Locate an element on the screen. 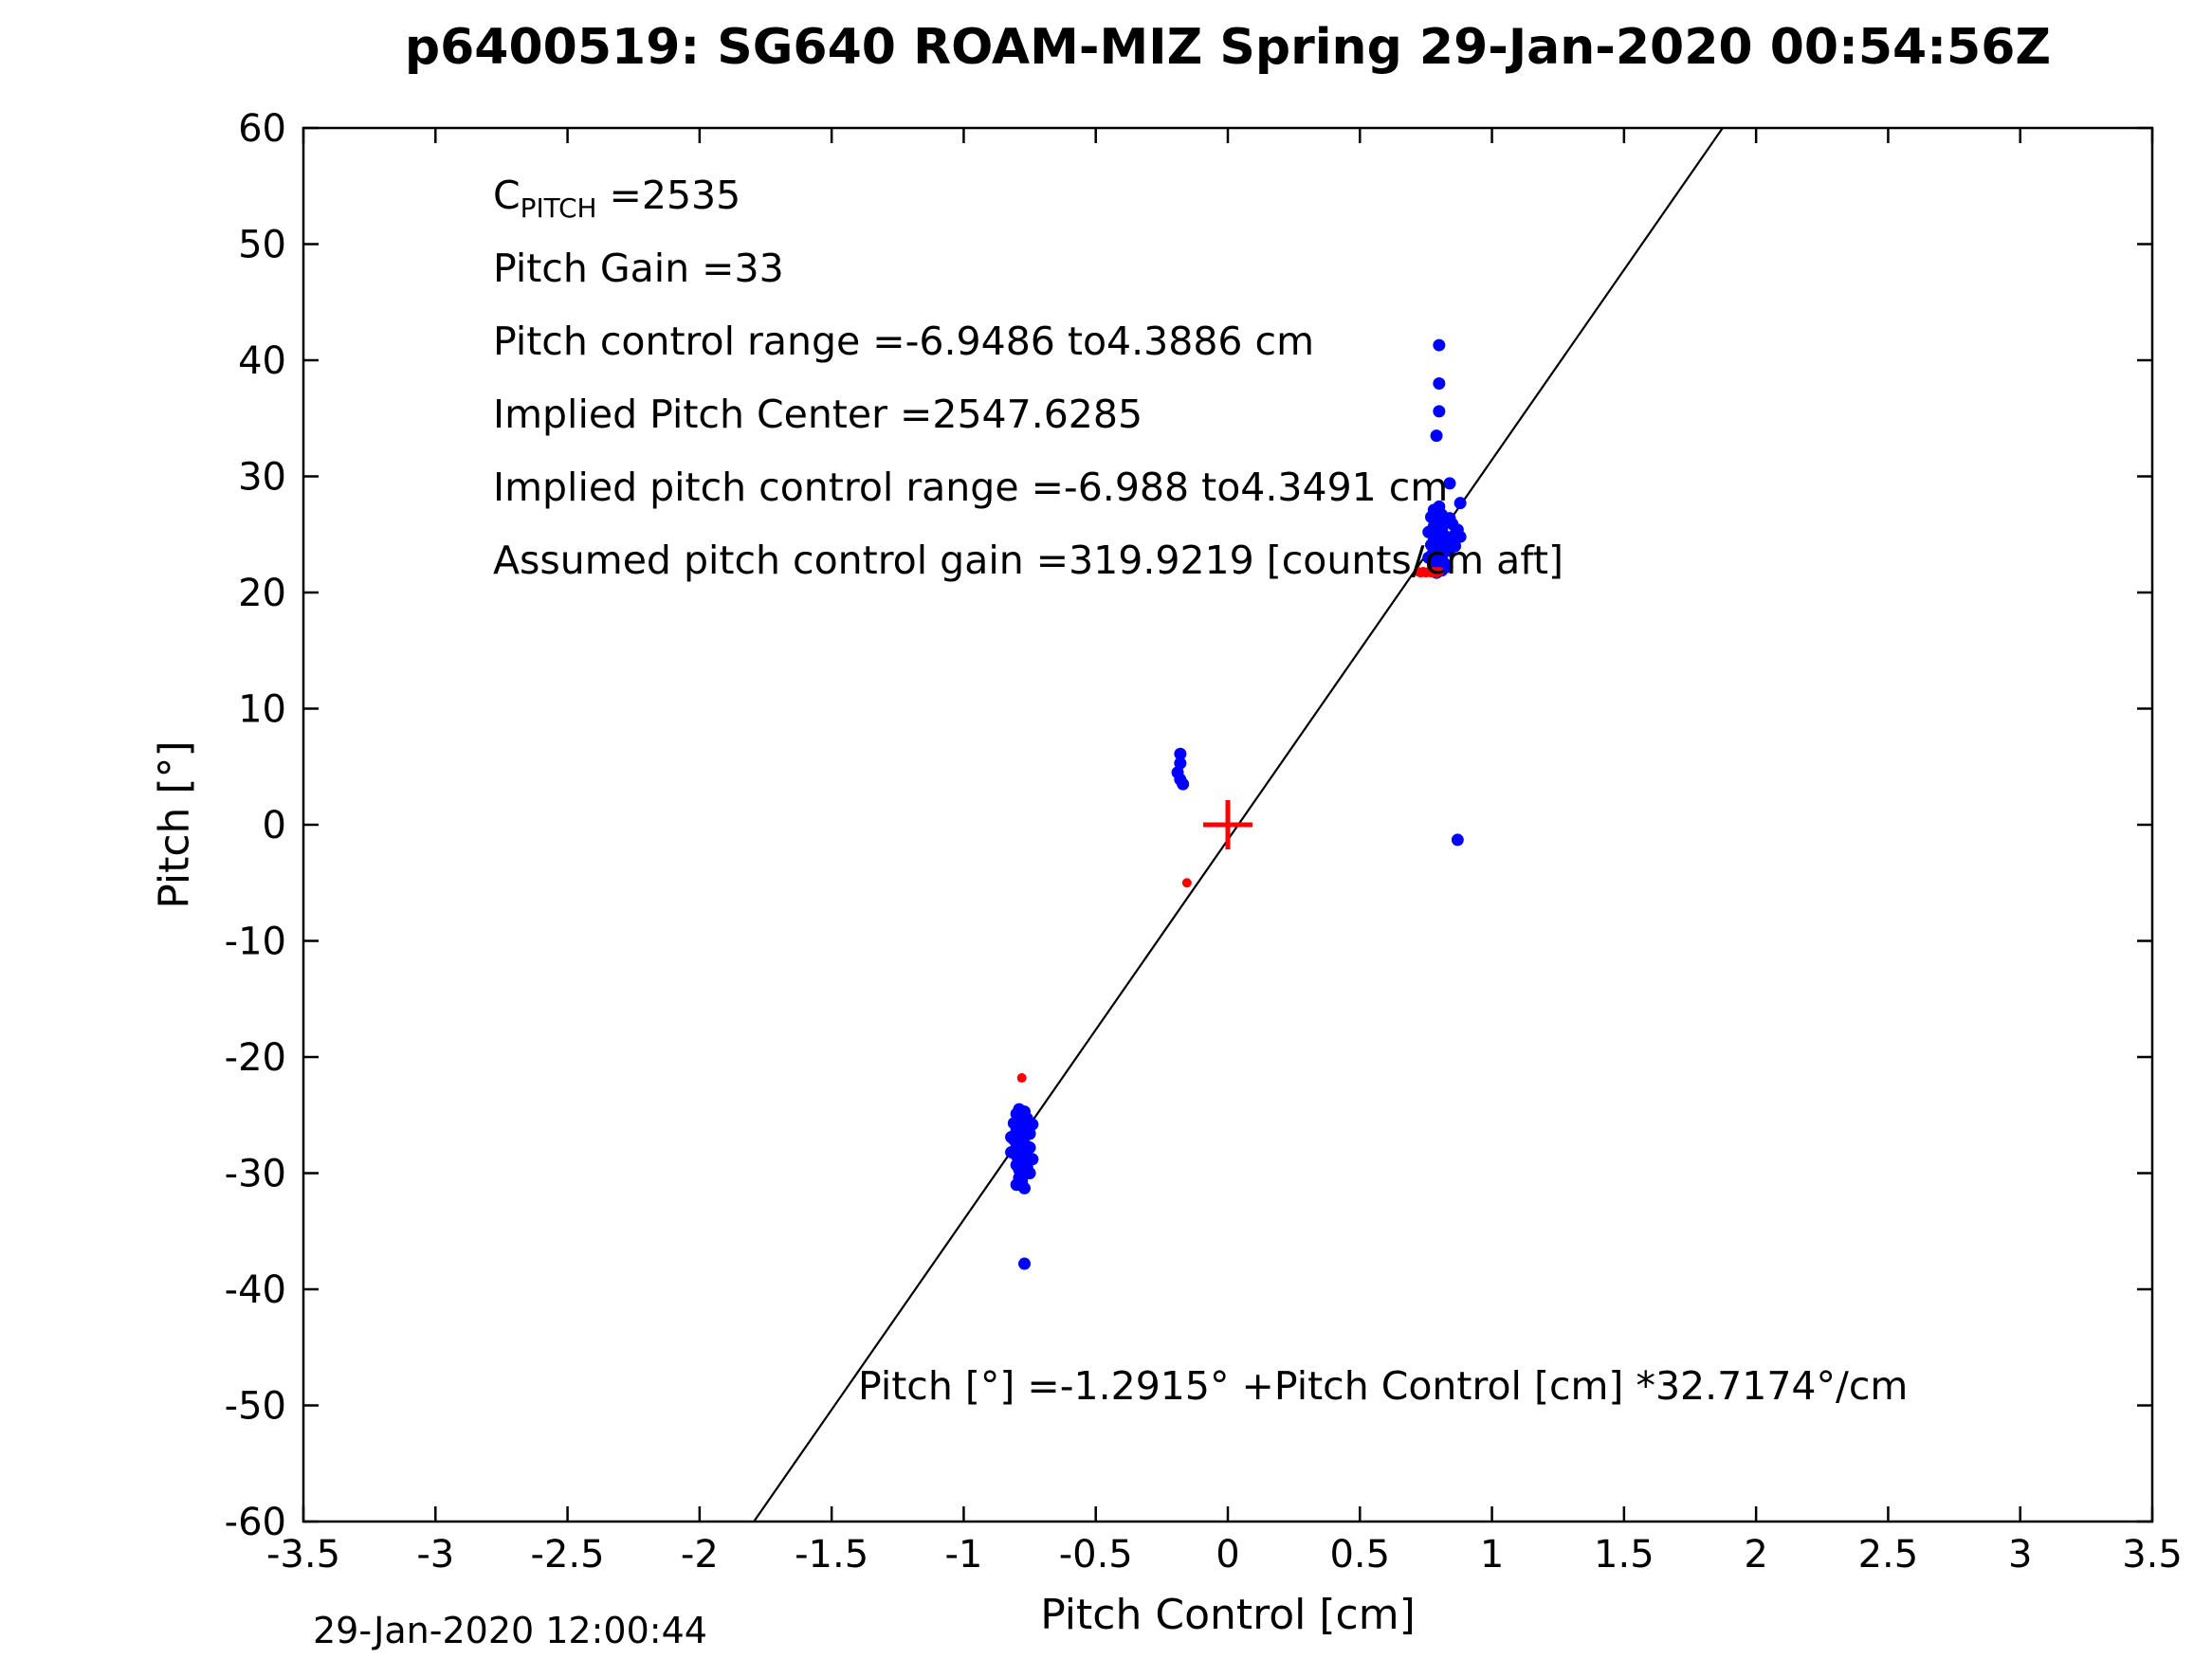  x-tick-label: -3.5 is located at coordinates (303, 1555).